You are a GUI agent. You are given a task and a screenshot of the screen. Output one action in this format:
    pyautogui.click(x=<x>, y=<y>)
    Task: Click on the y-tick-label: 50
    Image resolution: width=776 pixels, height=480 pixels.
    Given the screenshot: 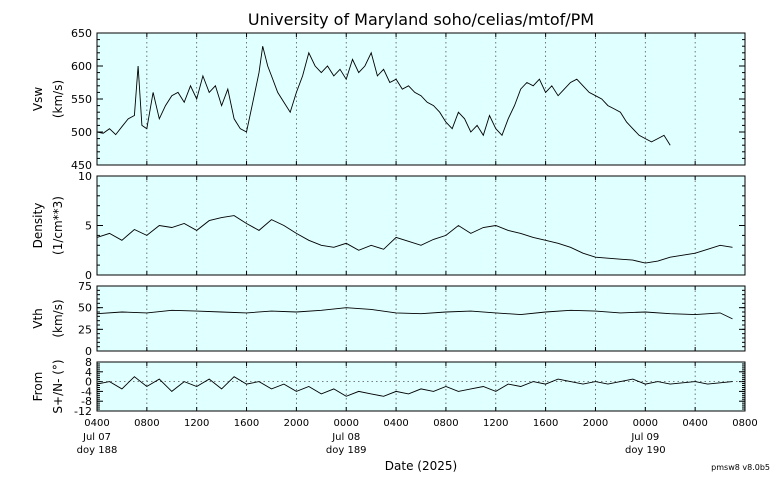 What is the action you would take?
    pyautogui.click(x=85, y=308)
    